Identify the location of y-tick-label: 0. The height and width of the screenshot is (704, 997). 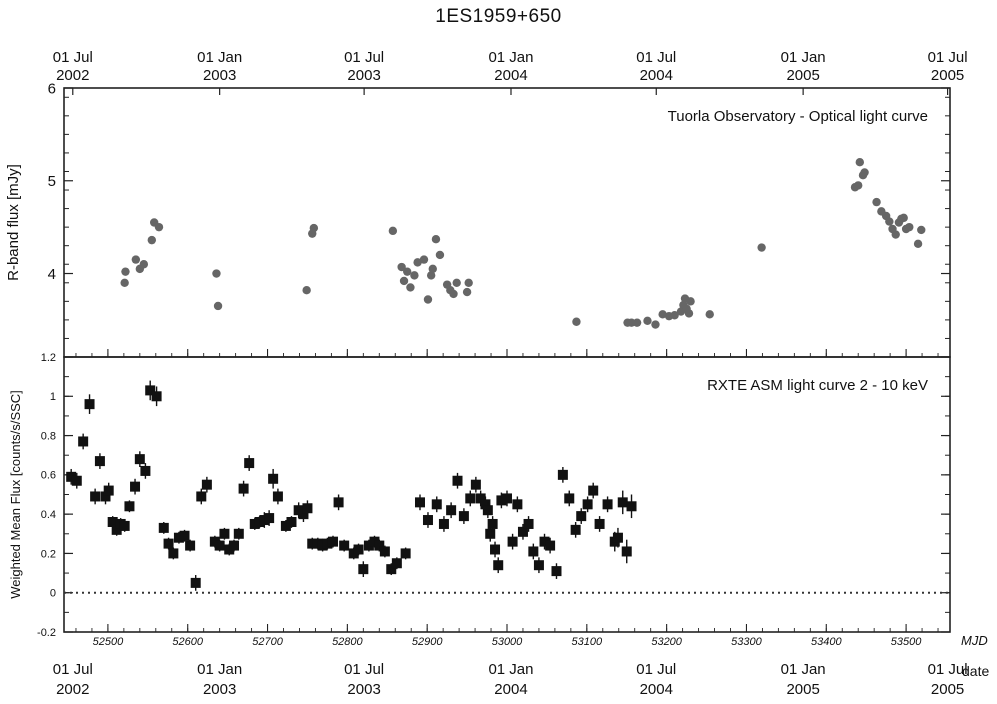
(53, 594).